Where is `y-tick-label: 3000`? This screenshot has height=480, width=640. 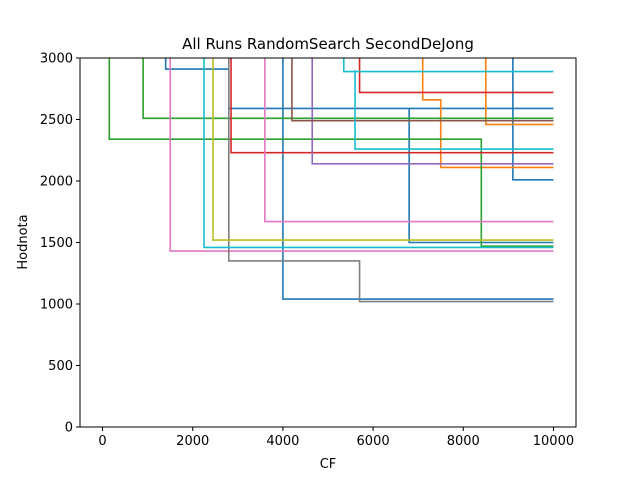 y-tick-label: 3000 is located at coordinates (56, 59).